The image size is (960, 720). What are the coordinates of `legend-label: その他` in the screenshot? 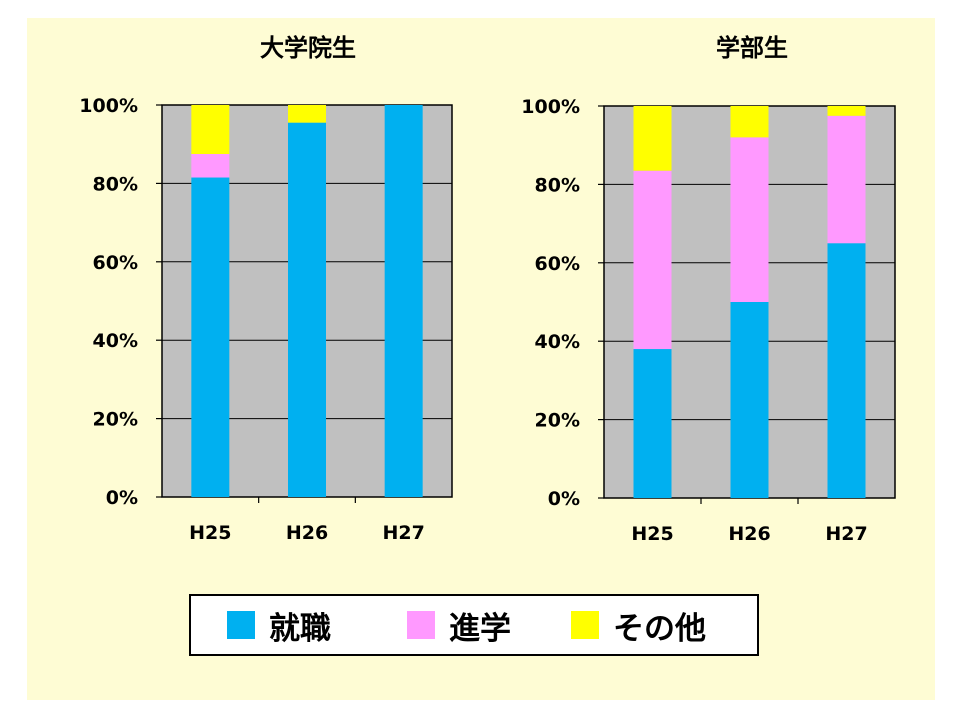 It's located at (659, 628).